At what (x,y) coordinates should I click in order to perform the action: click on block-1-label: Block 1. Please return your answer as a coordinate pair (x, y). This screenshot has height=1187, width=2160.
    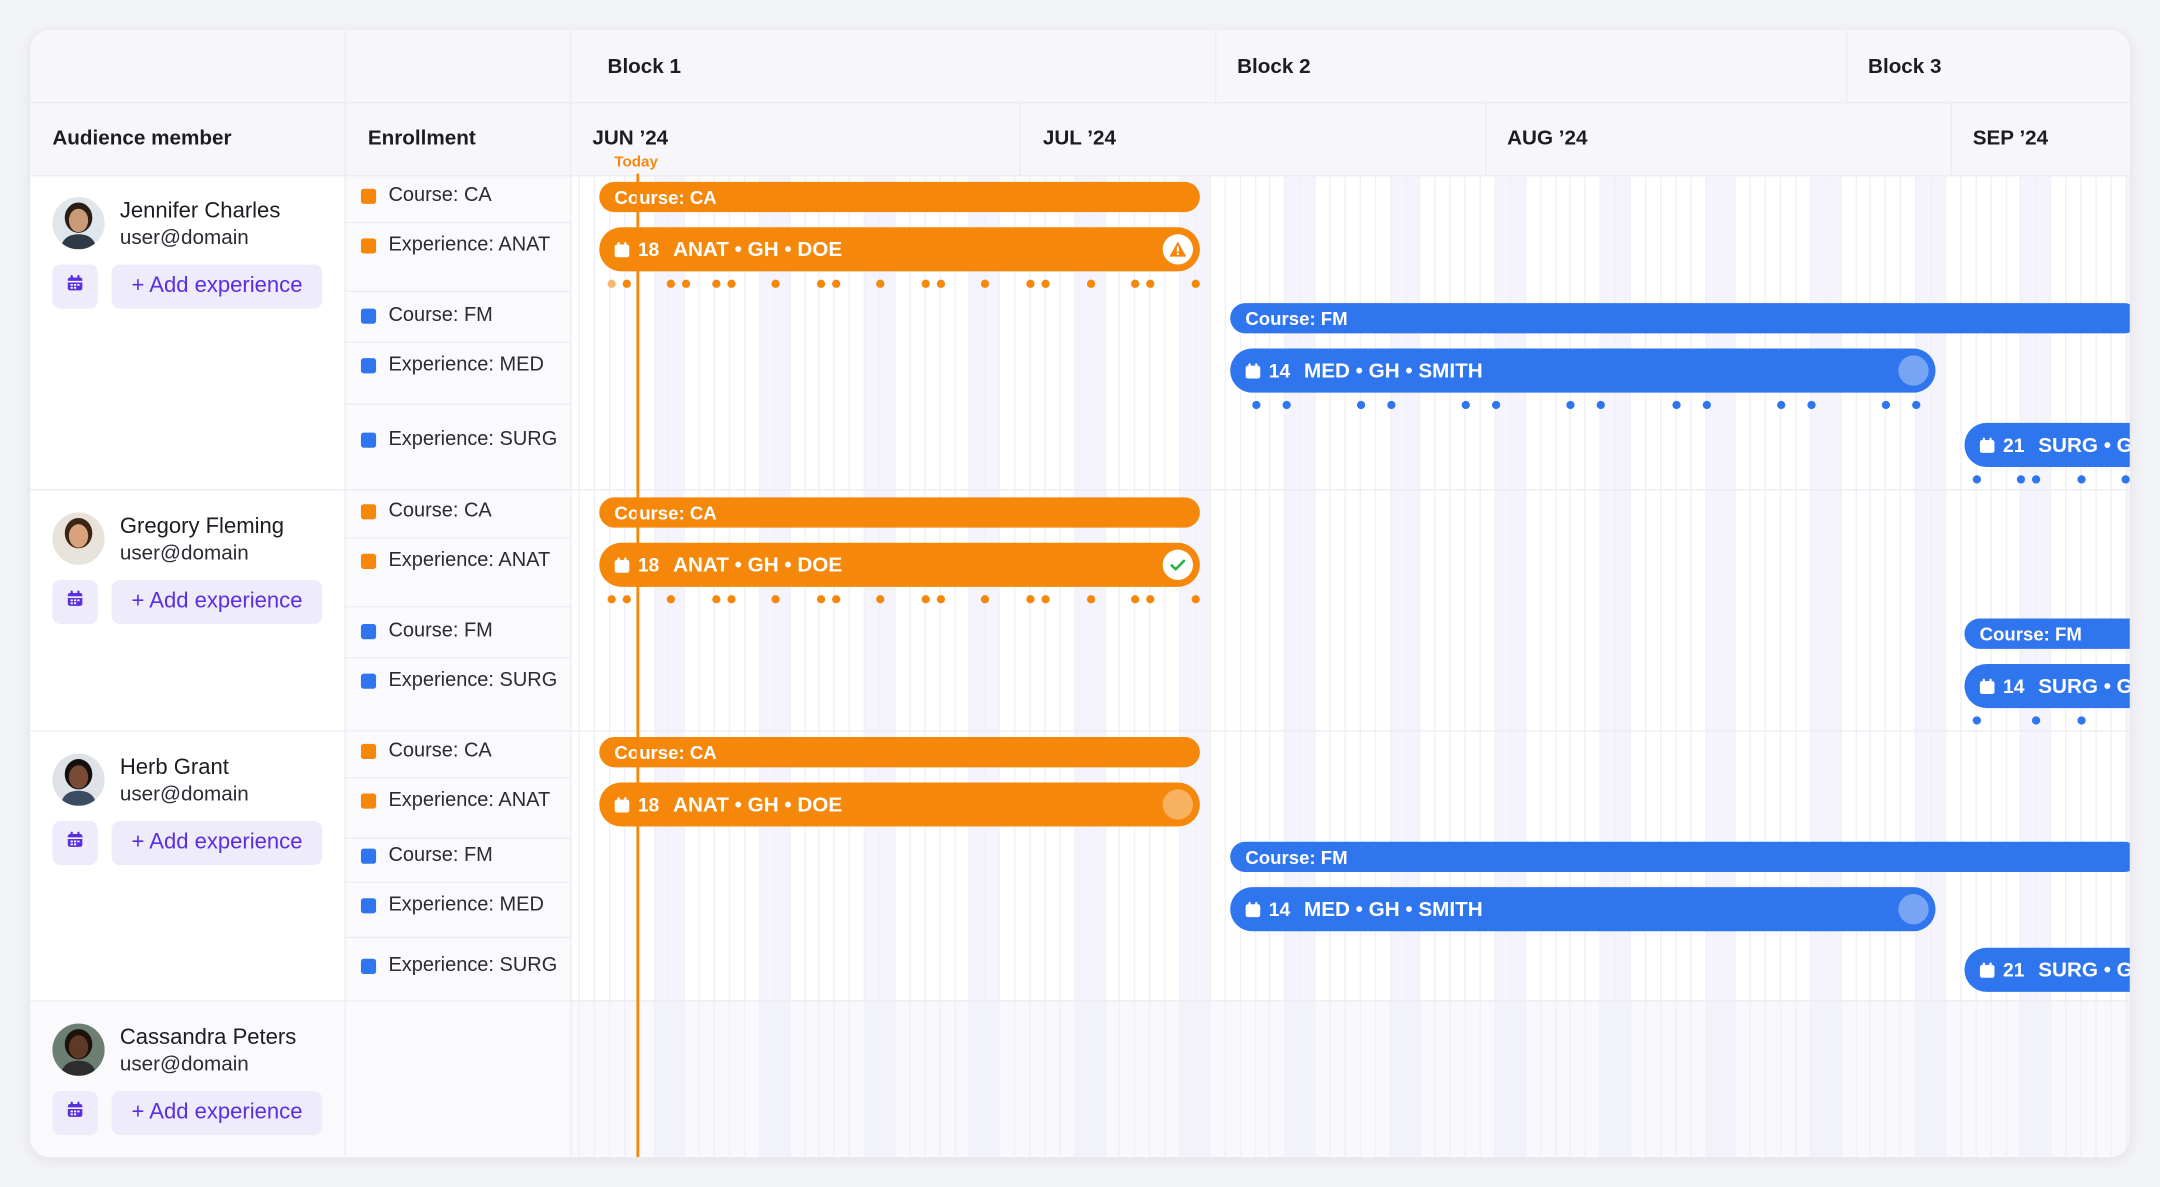
    Looking at the image, I should click on (644, 67).